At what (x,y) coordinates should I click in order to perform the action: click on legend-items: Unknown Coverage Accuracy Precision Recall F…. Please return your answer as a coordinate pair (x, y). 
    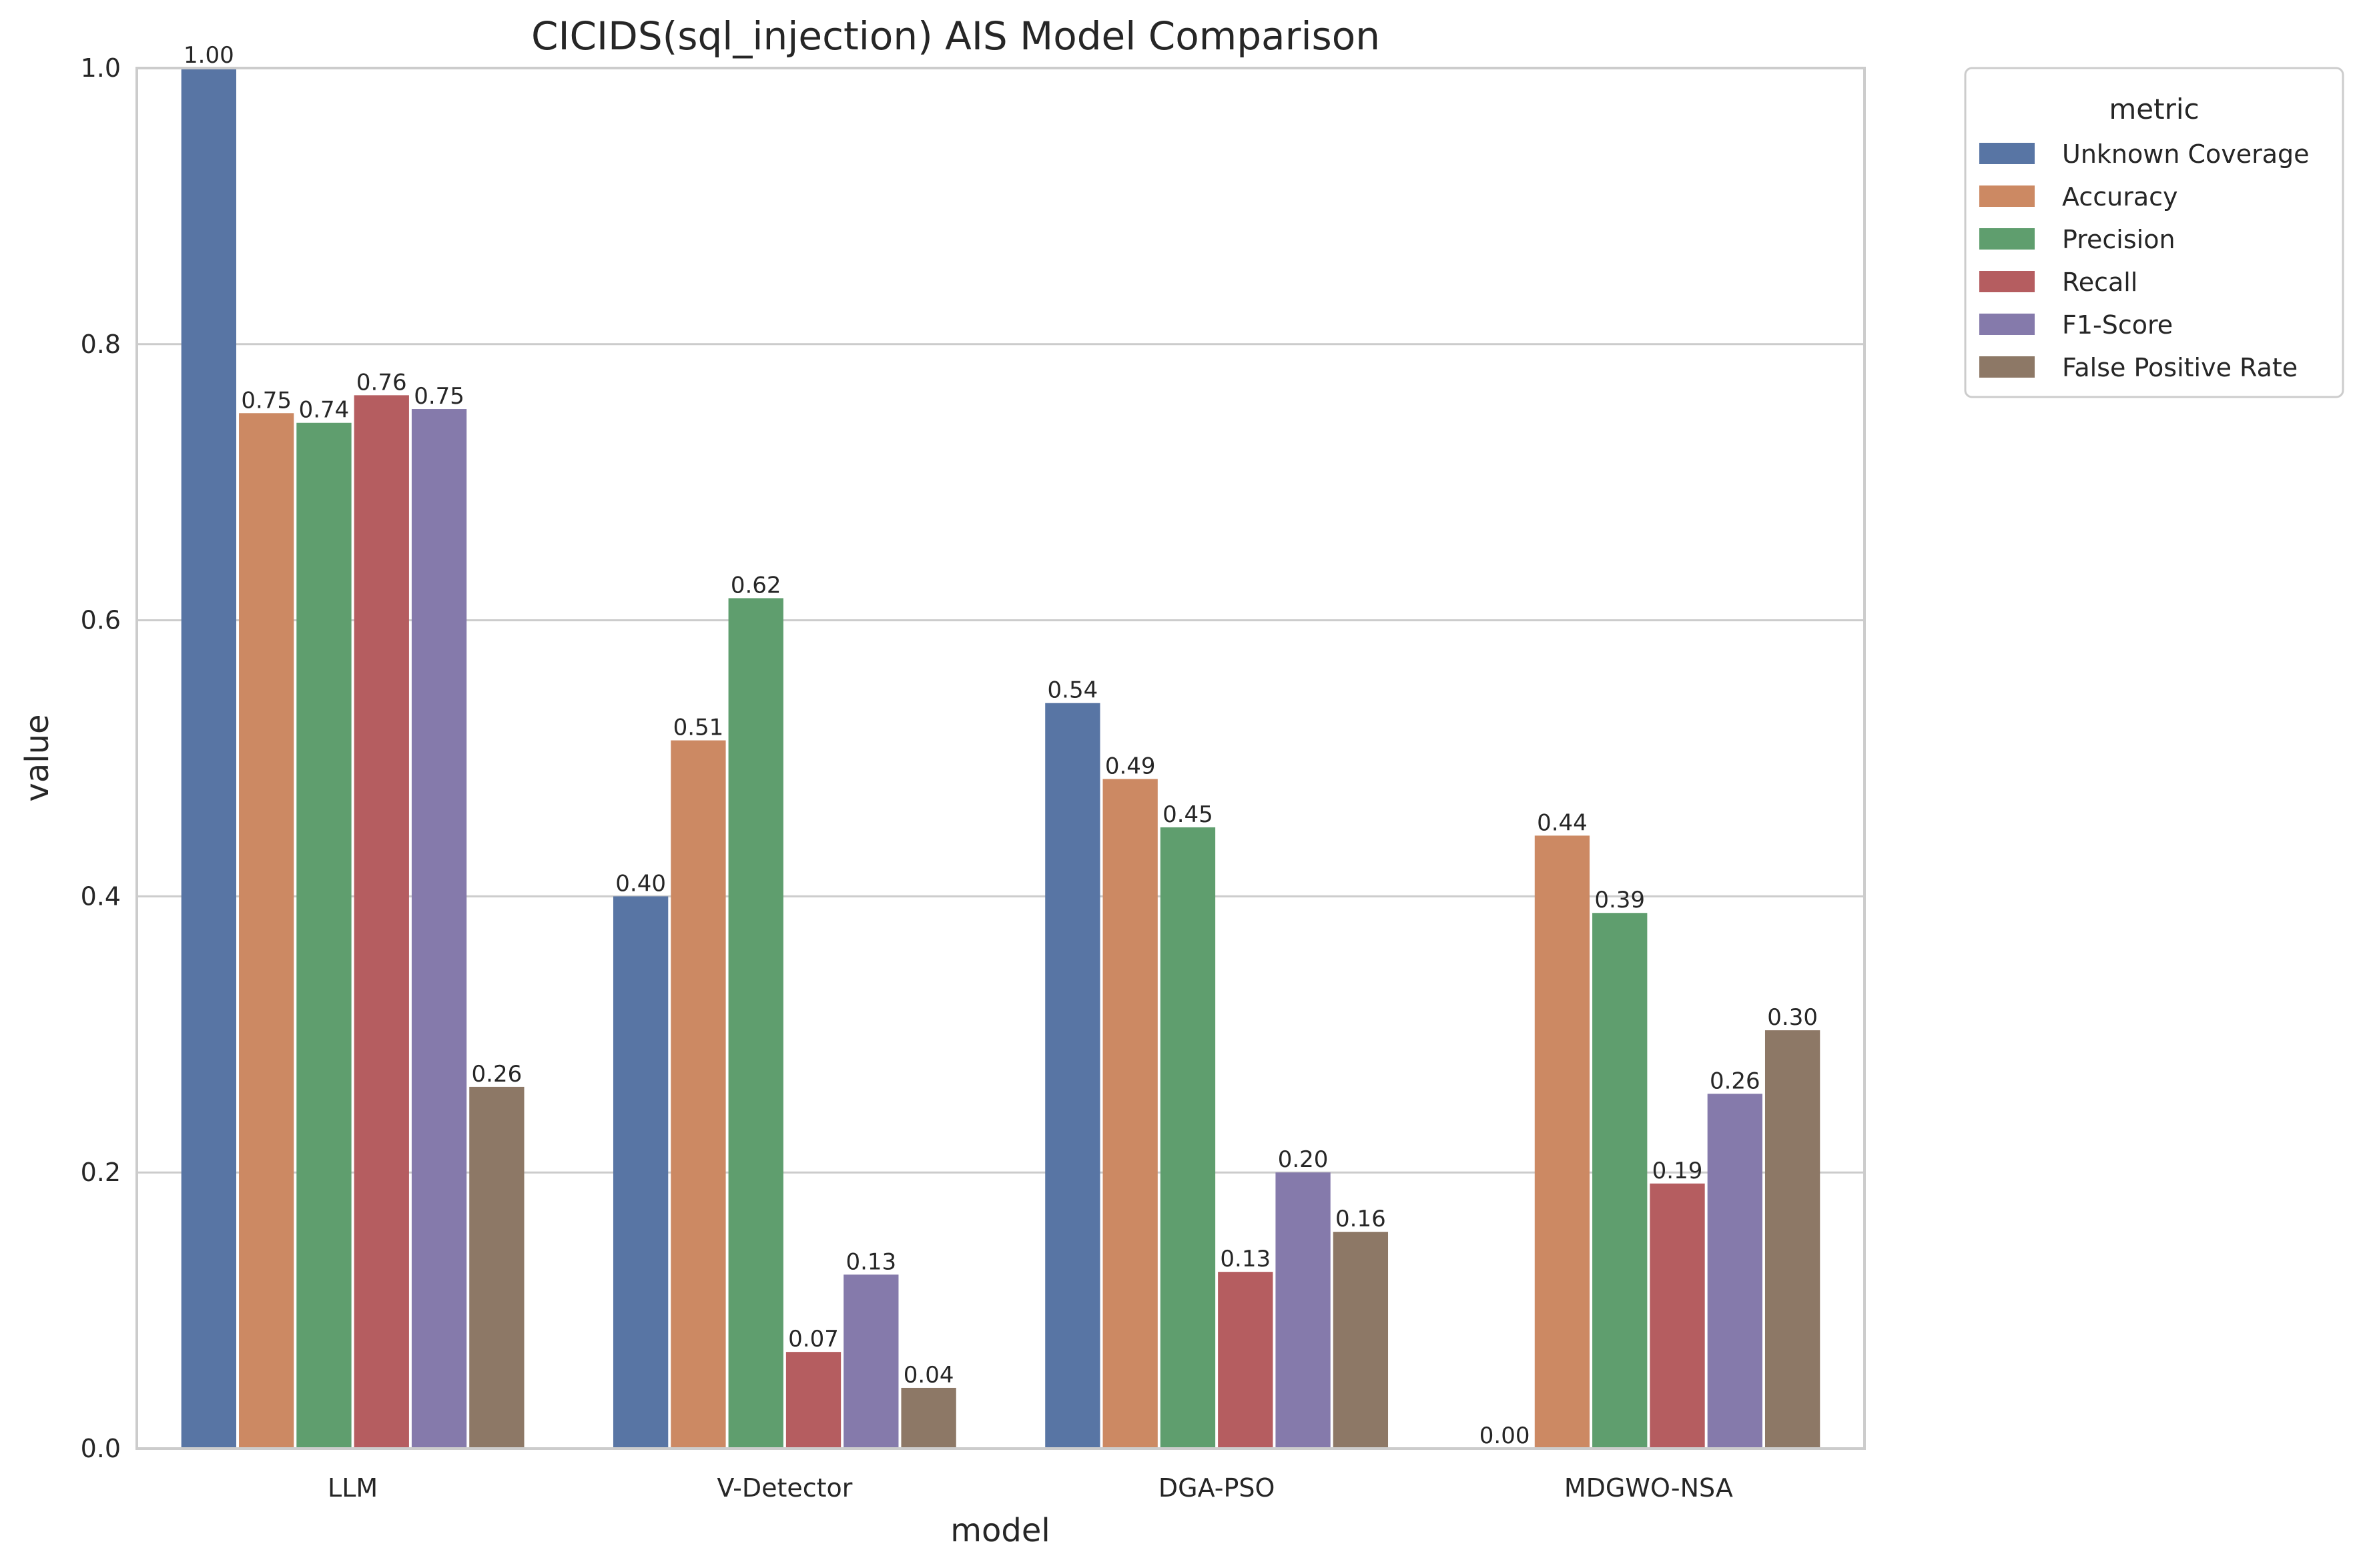
    Looking at the image, I should click on (2144, 260).